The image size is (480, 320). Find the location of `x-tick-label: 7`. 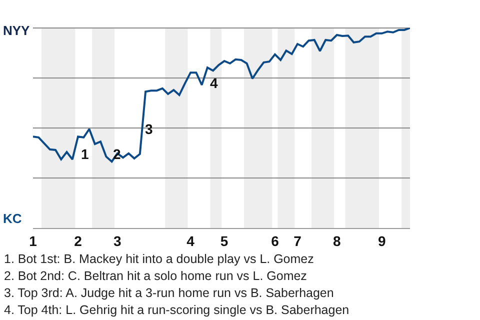

x-tick-label: 7 is located at coordinates (298, 240).